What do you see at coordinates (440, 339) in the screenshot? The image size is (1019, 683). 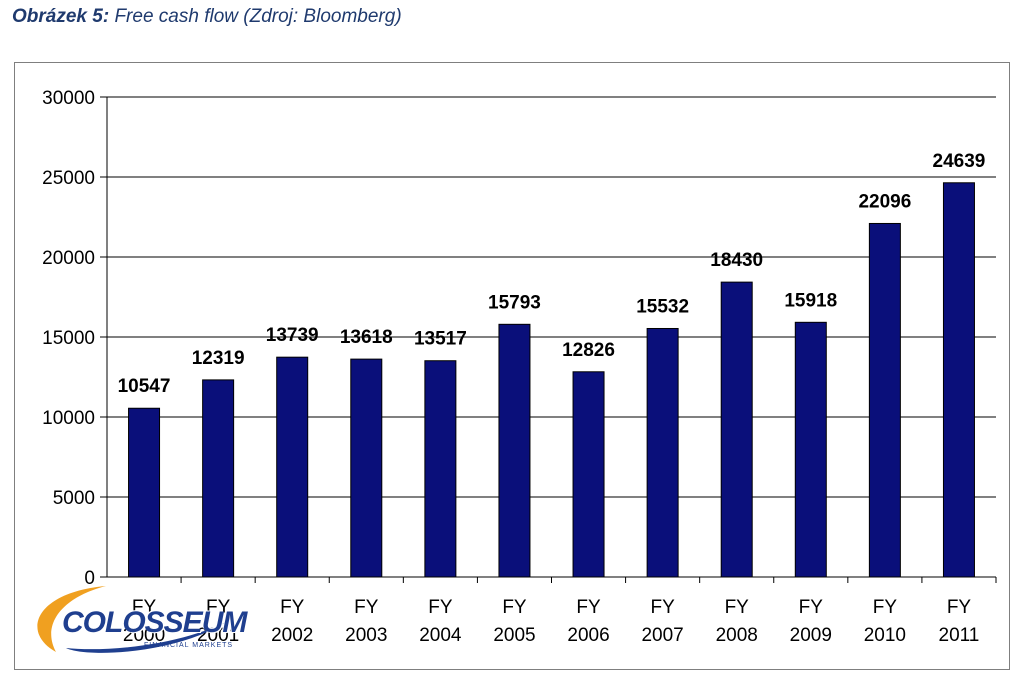 I see `data-label-4: 13517` at bounding box center [440, 339].